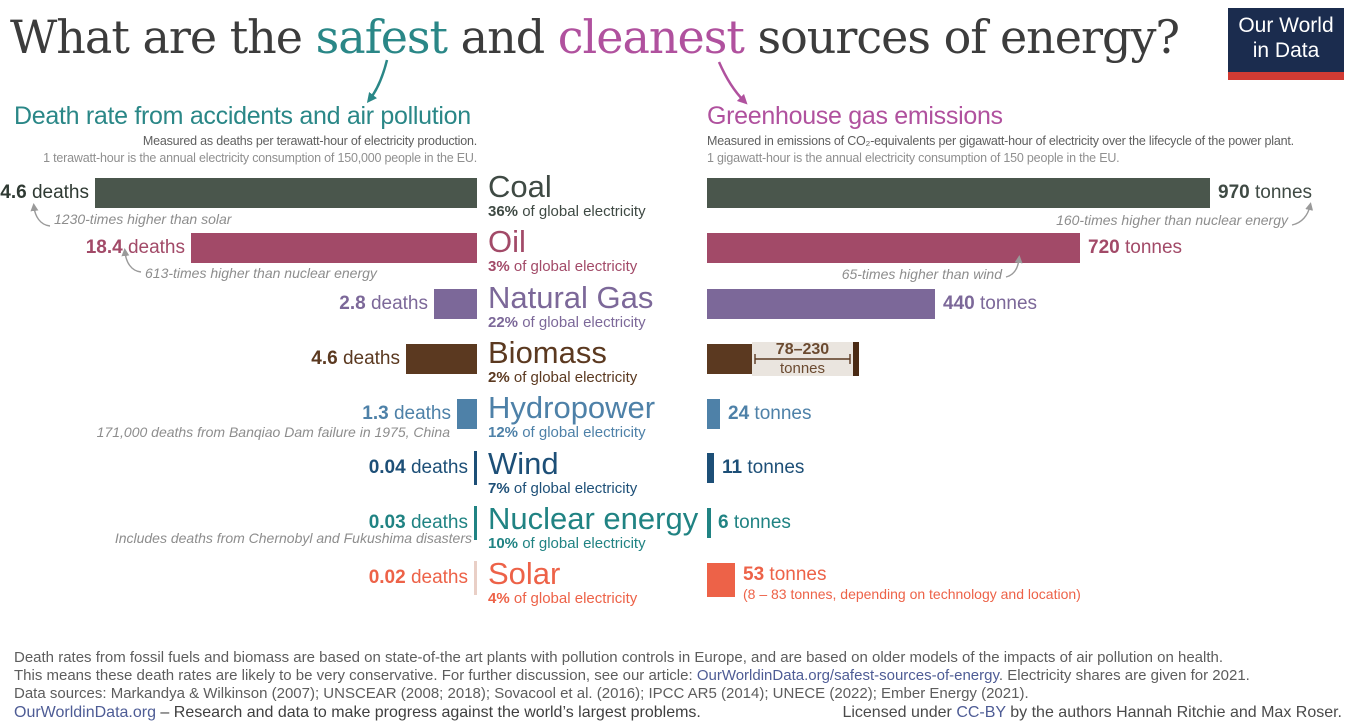 The width and height of the screenshot is (1350, 726). I want to click on oil-tonnes-number: 720, so click(1104, 247).